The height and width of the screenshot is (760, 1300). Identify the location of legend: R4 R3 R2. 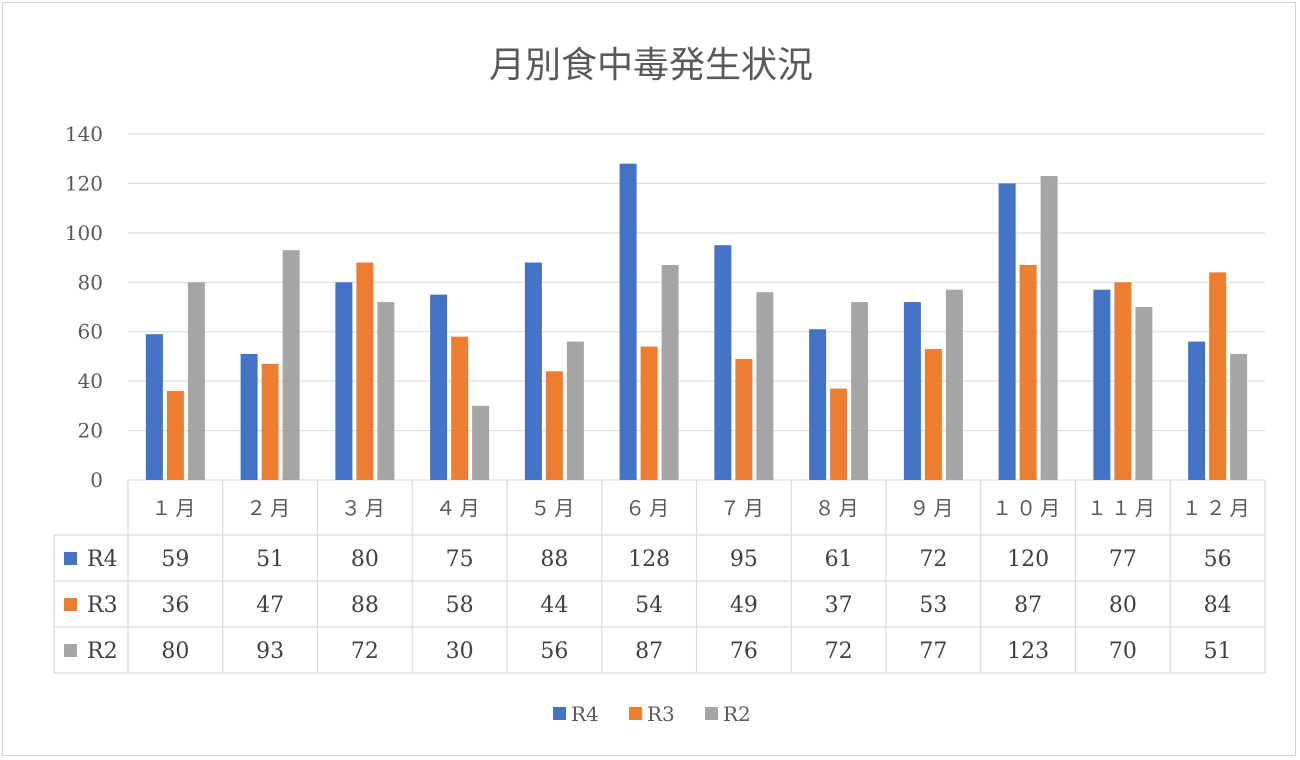
(652, 714).